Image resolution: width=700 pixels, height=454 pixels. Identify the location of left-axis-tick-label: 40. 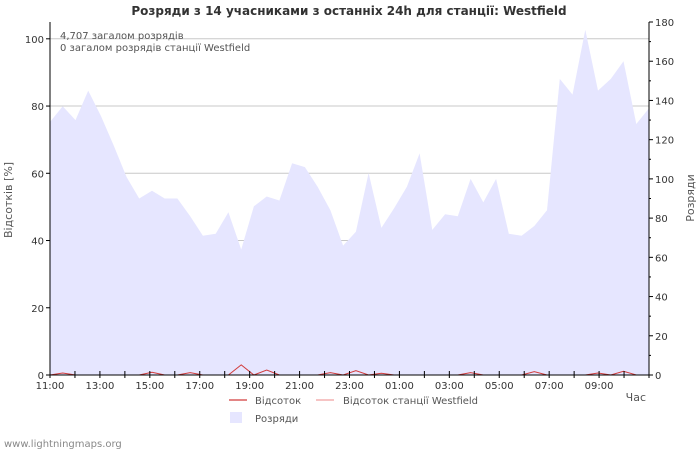
(37, 242).